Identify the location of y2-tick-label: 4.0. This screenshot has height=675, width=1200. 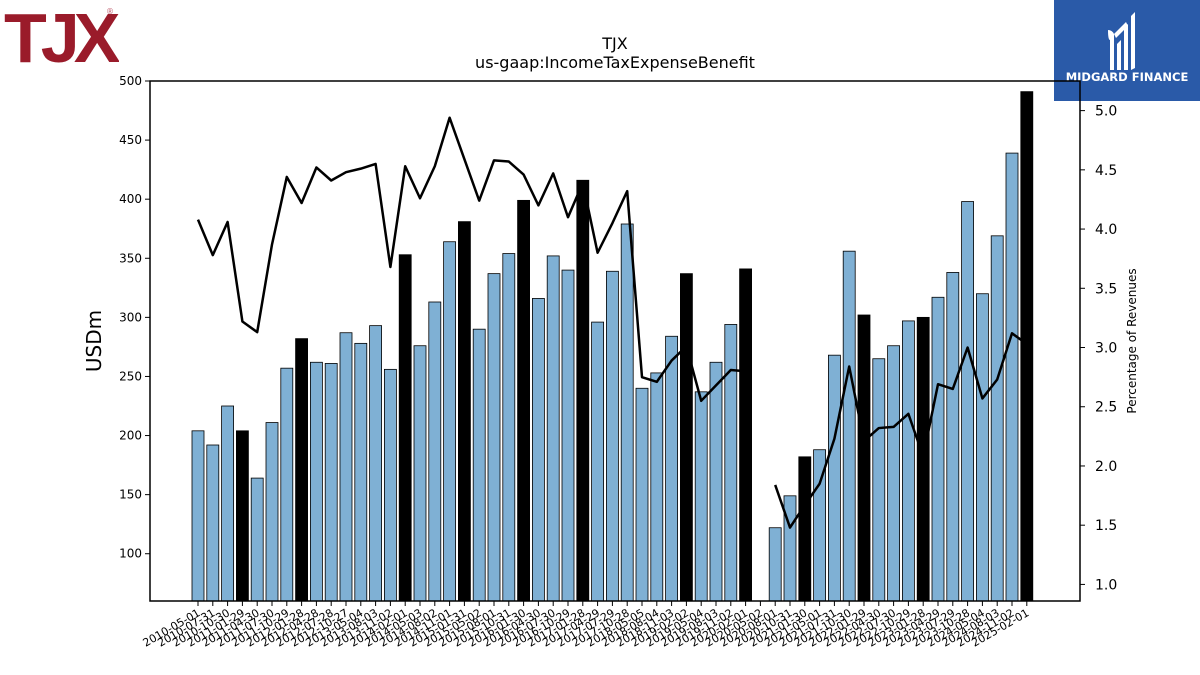
(1106, 230).